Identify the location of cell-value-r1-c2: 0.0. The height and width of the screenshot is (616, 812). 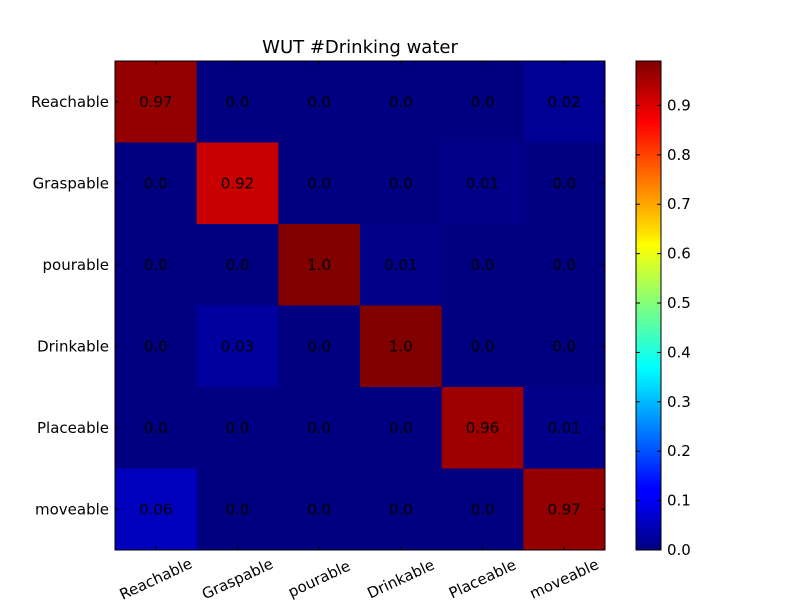
(319, 183).